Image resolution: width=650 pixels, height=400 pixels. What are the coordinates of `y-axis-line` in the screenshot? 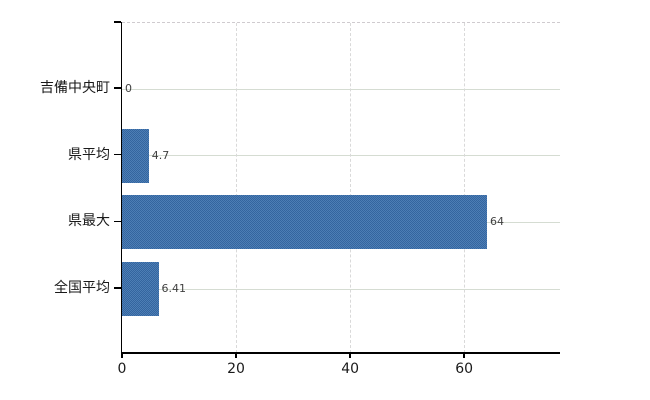 It's located at (121, 187).